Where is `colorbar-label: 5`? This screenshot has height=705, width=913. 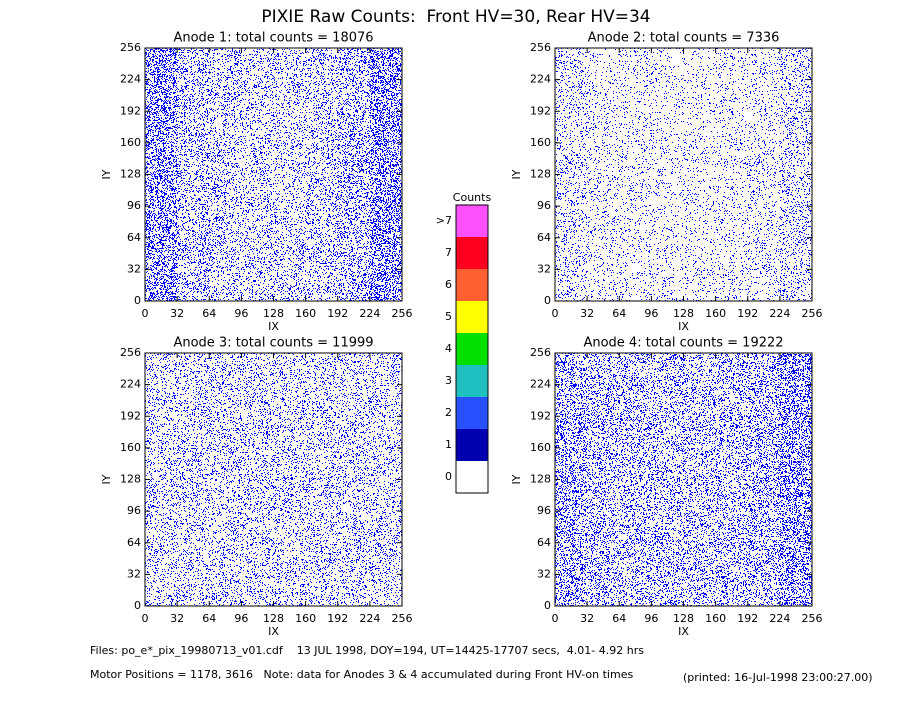 colorbar-label: 5 is located at coordinates (448, 316).